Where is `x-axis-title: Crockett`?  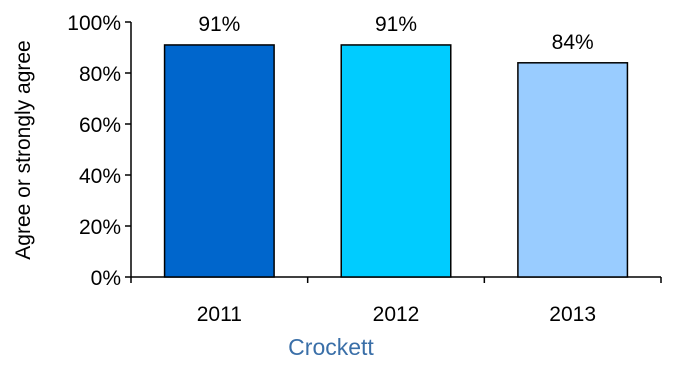 x-axis-title: Crockett is located at coordinates (331, 347).